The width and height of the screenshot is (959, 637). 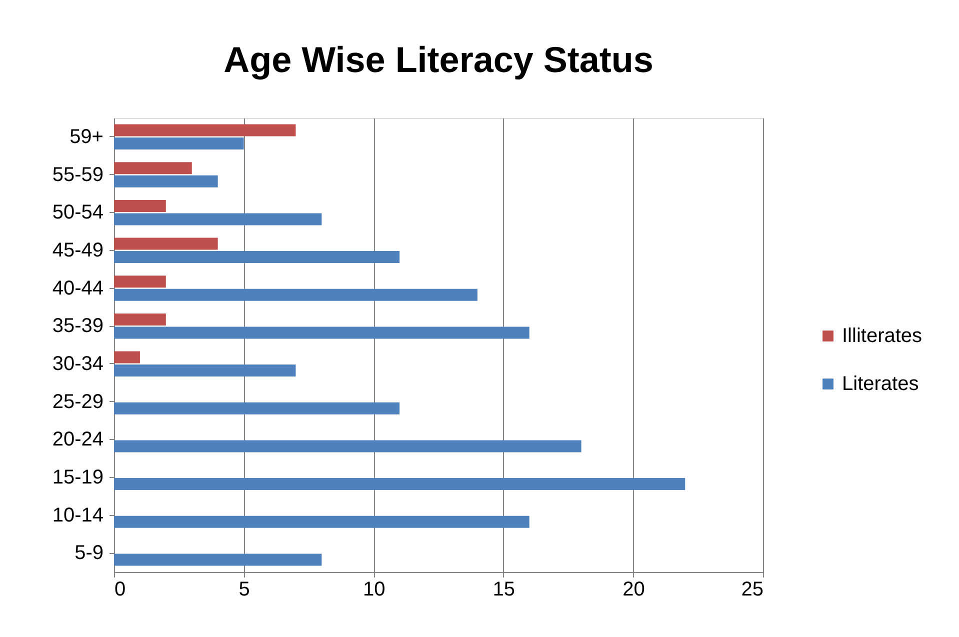 I want to click on y-tick-label: 5-9, so click(x=89, y=553).